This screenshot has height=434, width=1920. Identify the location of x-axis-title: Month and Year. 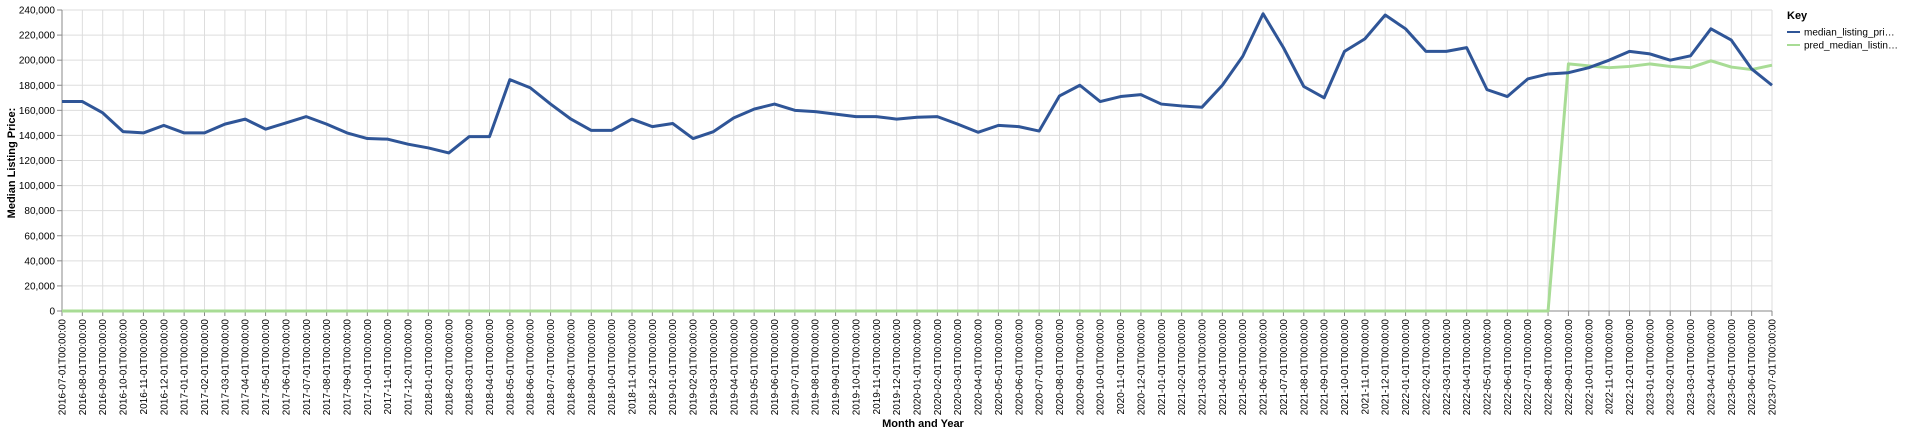
(923, 424).